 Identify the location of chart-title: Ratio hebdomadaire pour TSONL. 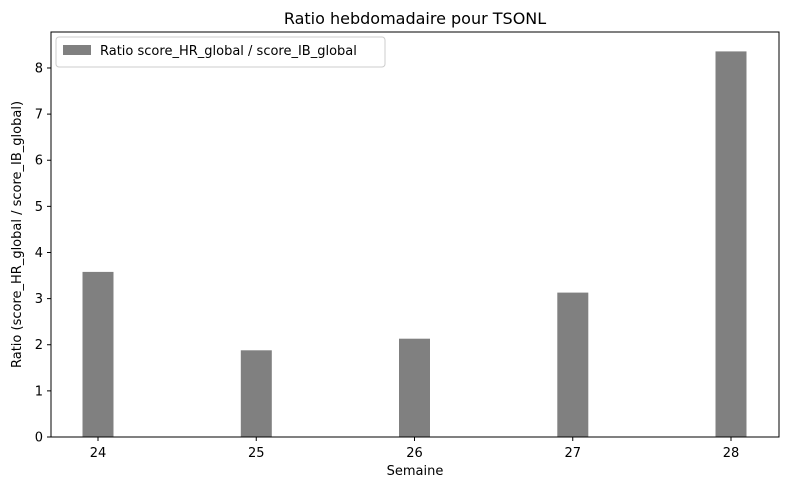
(415, 18).